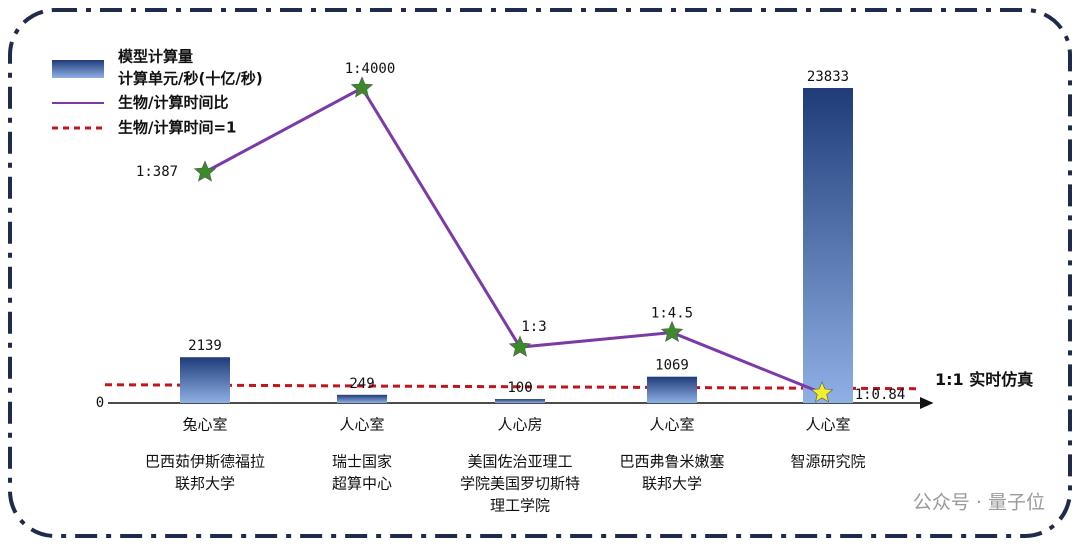 This screenshot has width=1080, height=547. What do you see at coordinates (519, 388) in the screenshot?
I see `bar-value-label: 100` at bounding box center [519, 388].